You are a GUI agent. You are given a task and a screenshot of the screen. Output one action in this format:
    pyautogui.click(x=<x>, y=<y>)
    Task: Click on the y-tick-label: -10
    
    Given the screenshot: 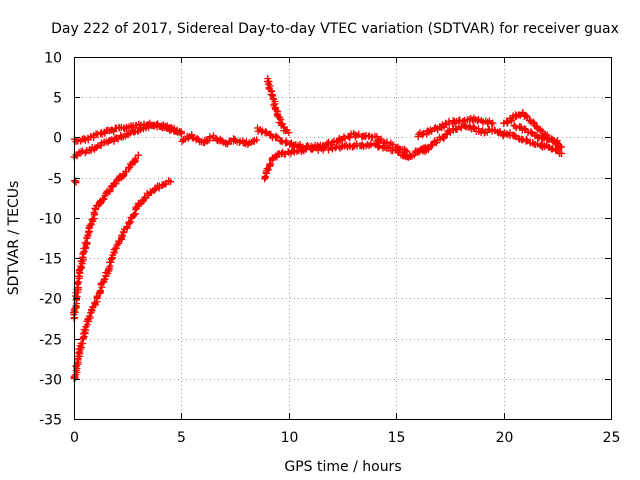 What is the action you would take?
    pyautogui.click(x=50, y=220)
    